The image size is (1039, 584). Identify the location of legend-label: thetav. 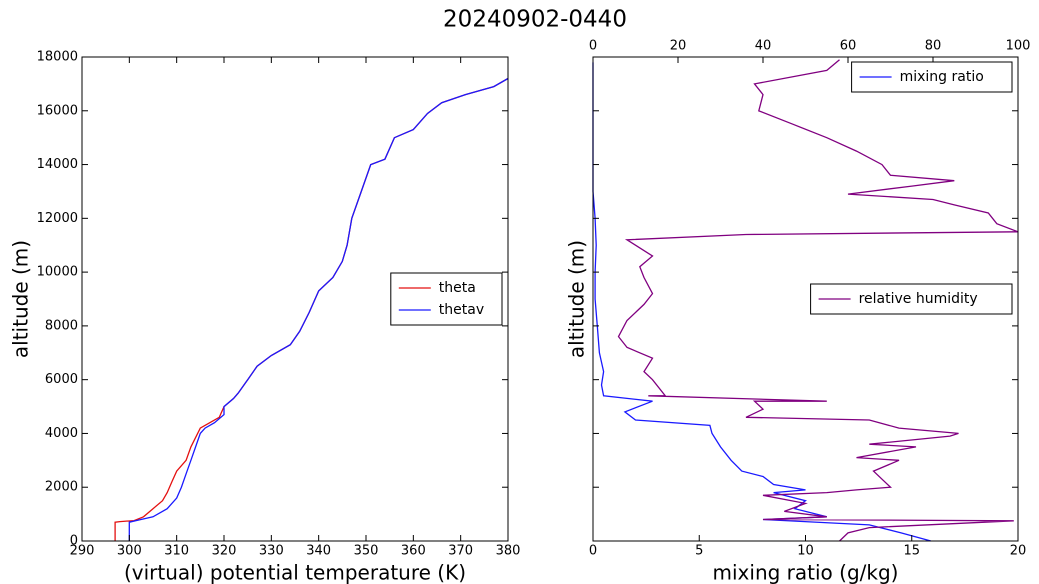
(461, 310).